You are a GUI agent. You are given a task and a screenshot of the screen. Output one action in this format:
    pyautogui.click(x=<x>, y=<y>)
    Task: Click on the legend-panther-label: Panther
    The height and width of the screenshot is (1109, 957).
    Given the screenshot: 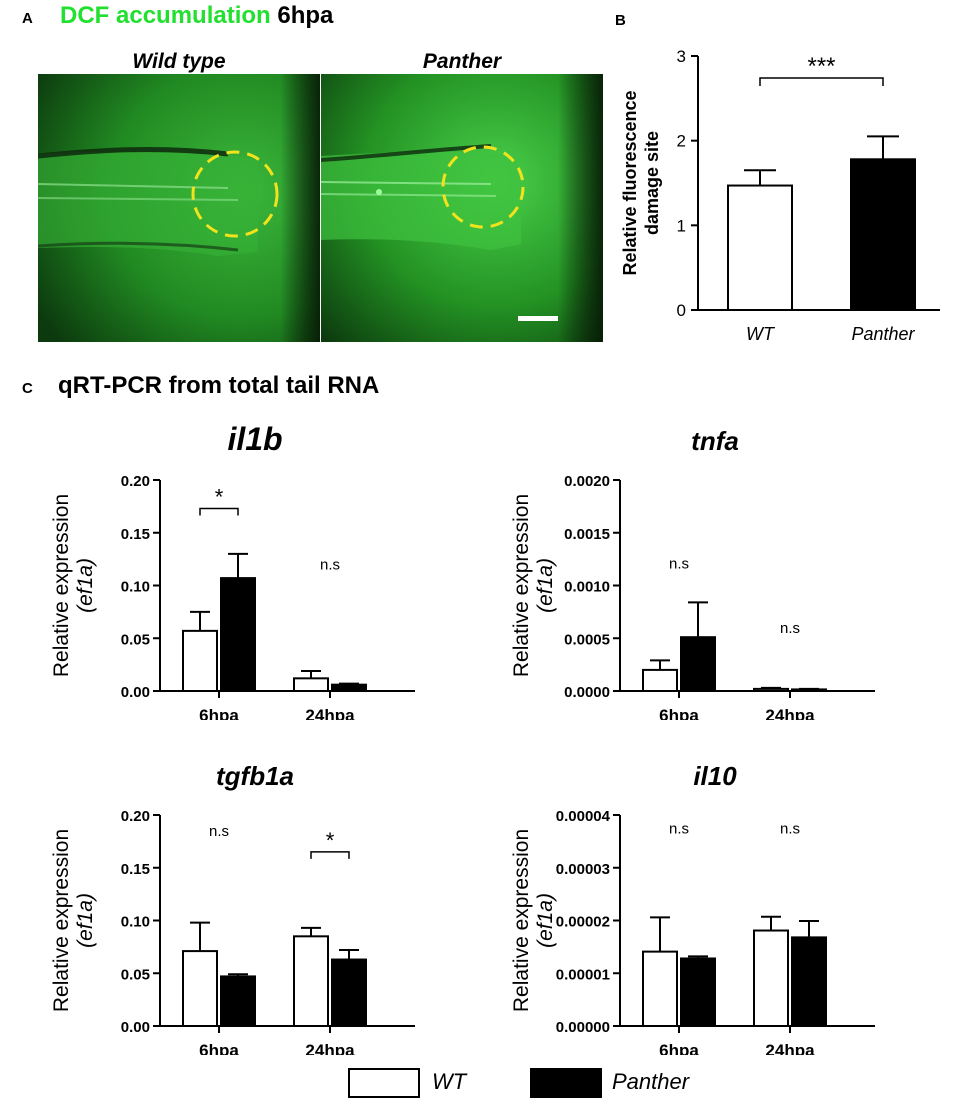 What is the action you would take?
    pyautogui.click(x=651, y=1081)
    